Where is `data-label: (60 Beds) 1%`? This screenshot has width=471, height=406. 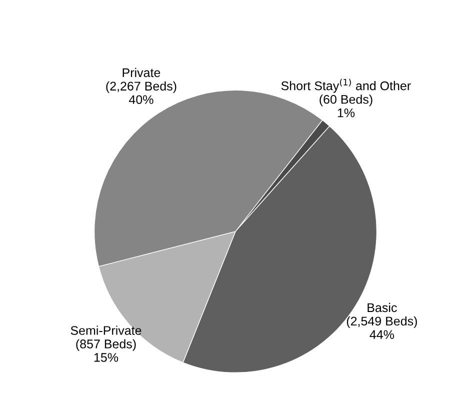
data-label: (60 Beds) 1% is located at coordinates (346, 106).